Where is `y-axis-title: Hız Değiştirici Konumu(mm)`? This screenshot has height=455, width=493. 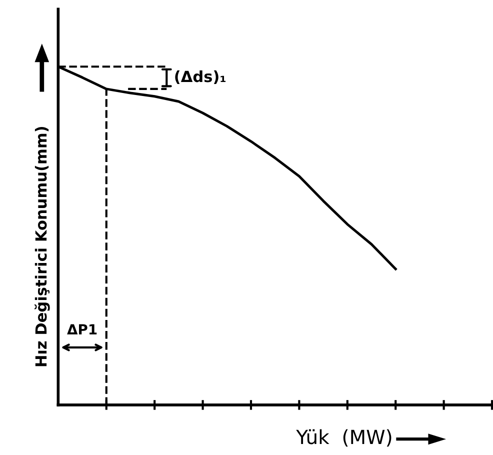
y-axis-title: Hız Değiştirici Konumu(mm) is located at coordinates (42, 246).